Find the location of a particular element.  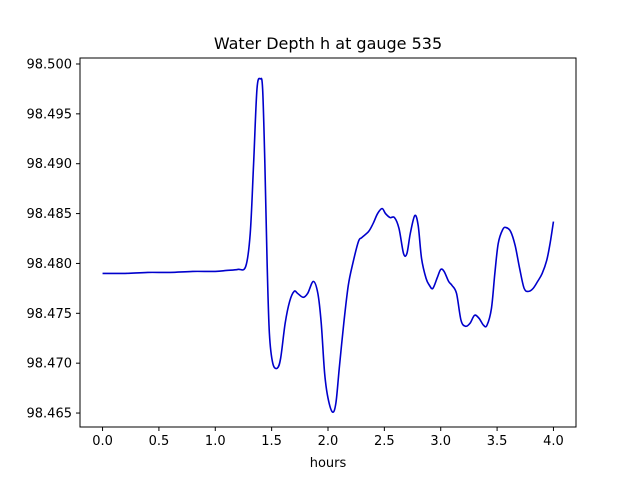

x-tick-label: 0.5 is located at coordinates (159, 441).